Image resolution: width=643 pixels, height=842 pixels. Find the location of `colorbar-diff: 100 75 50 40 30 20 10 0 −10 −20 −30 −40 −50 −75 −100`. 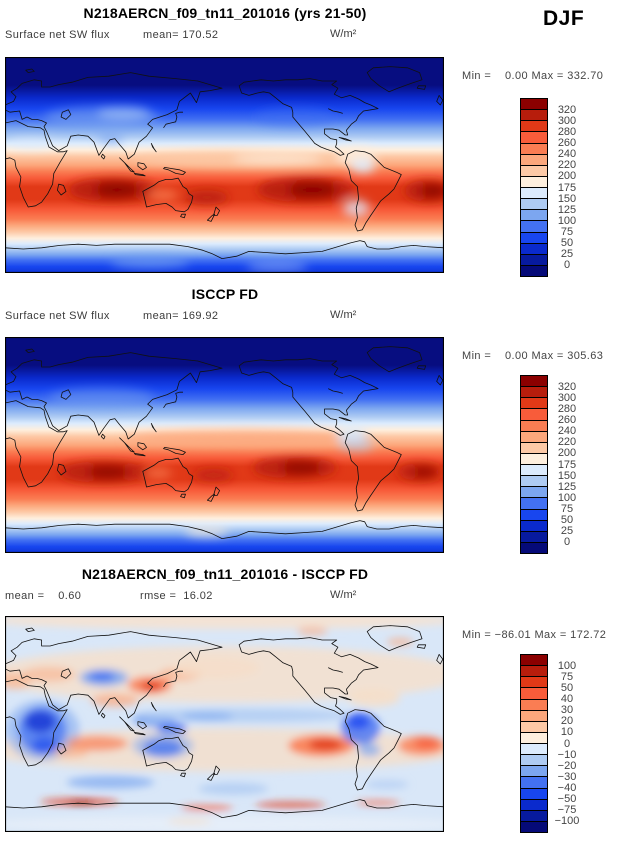

colorbar-diff: 100 75 50 40 30 20 10 0 −10 −20 −30 −40 −50 −75 −100 is located at coordinates (560, 743).